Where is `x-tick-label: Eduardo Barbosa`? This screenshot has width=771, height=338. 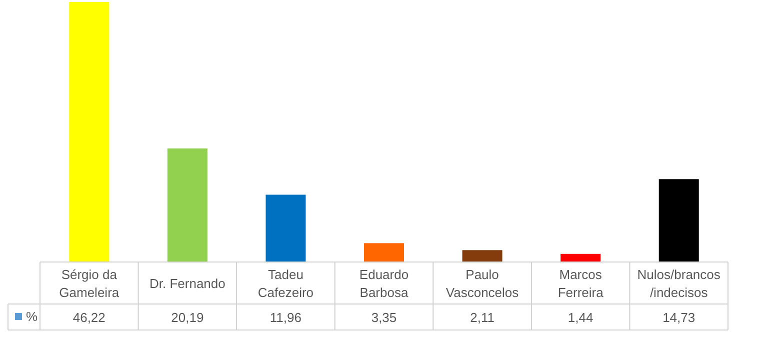 x-tick-label: Eduardo Barbosa is located at coordinates (384, 283).